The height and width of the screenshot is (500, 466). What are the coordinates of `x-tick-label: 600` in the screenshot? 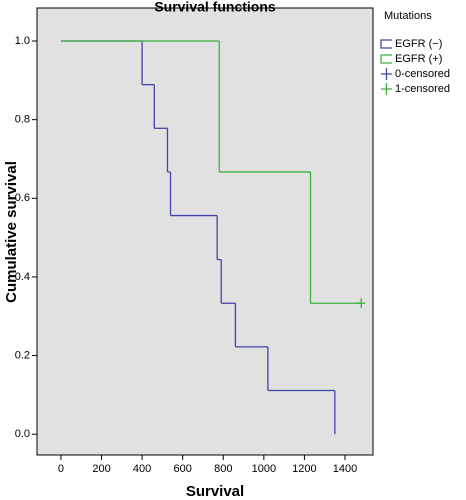 It's located at (183, 469).